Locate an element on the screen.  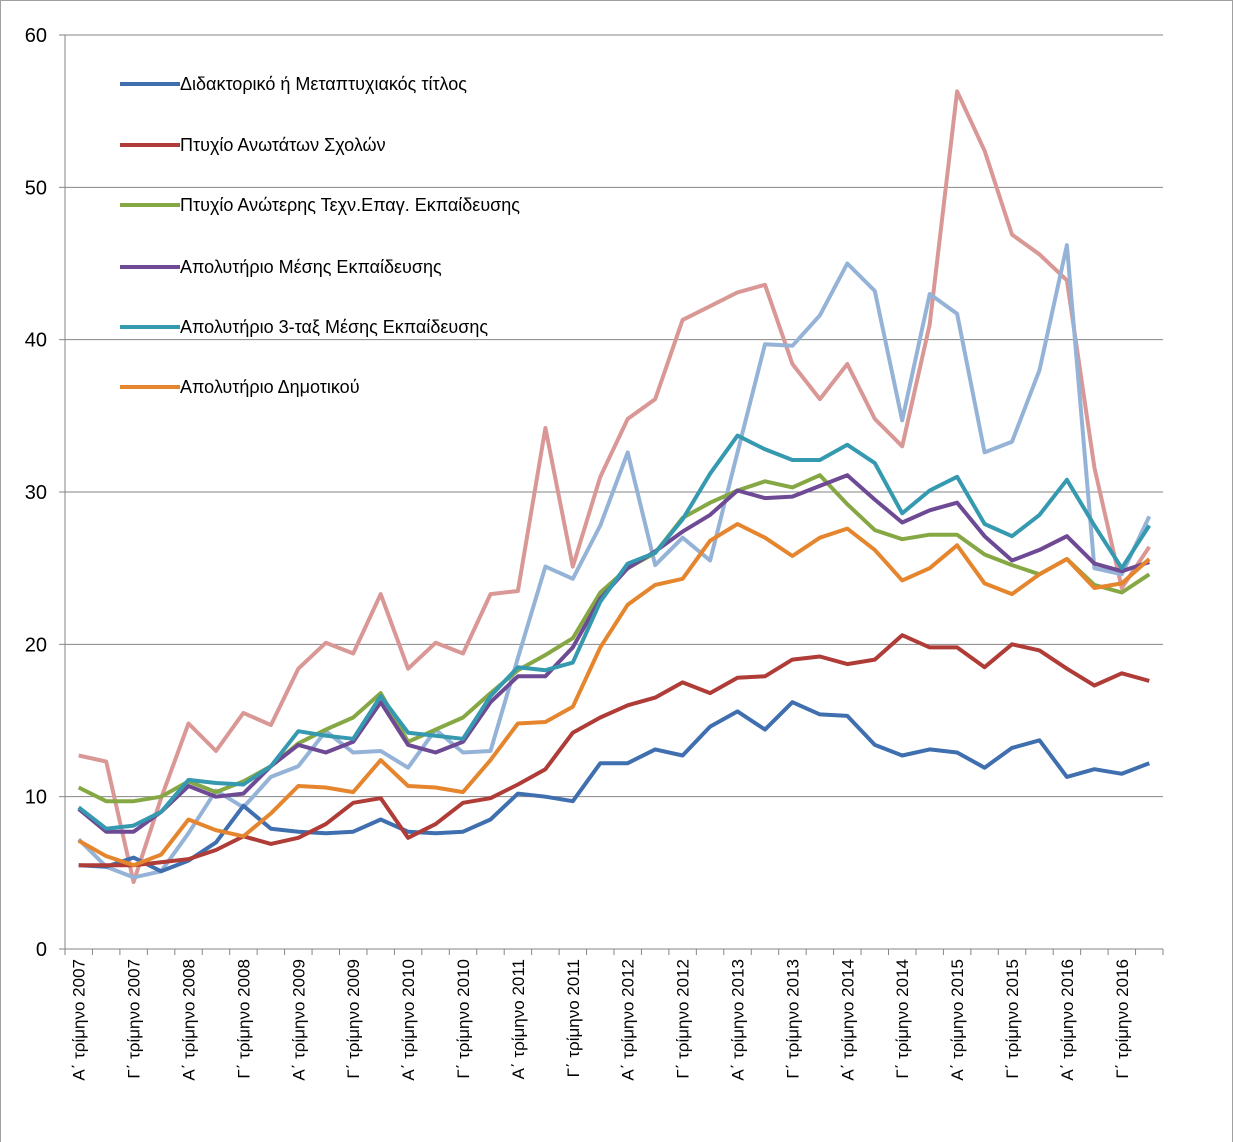
legend-item: Απολυτήριο 3-ταξ Μέσης Εκπαίδευσης is located at coordinates (334, 327).